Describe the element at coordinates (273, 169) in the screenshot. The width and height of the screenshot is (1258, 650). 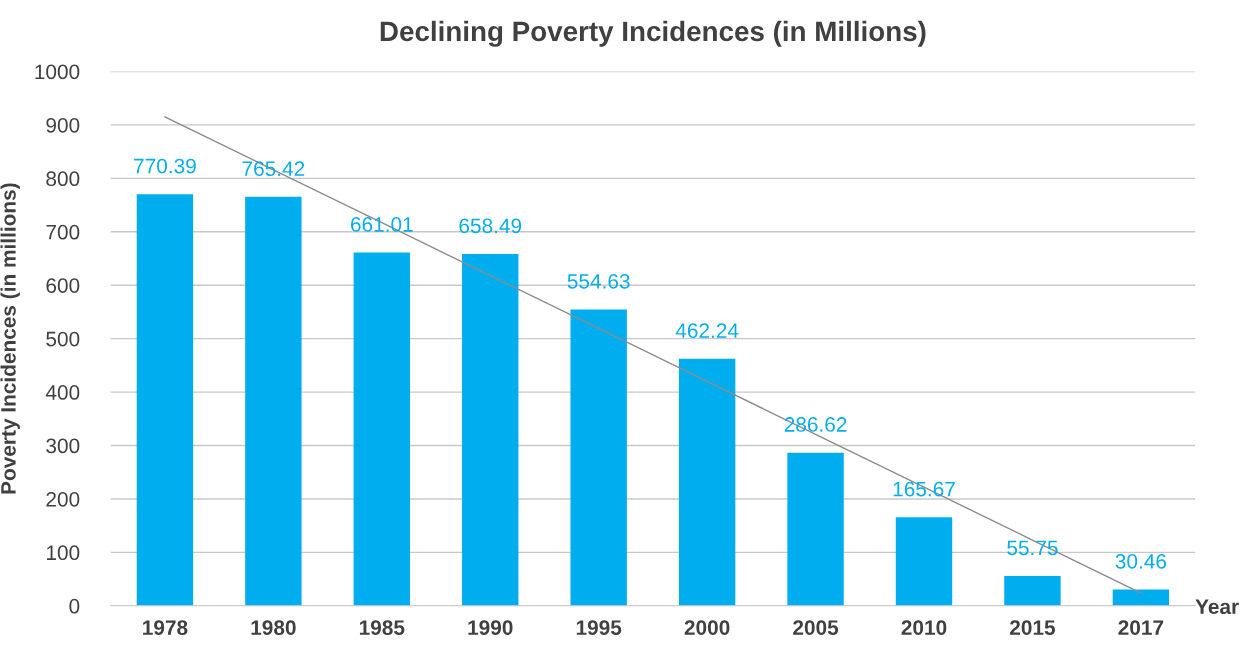
I see `data-label: 765.42` at that location.